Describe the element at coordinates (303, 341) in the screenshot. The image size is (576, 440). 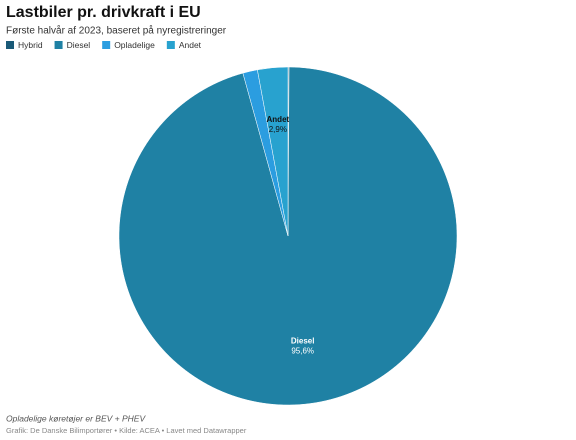
I see `slice-name: Diesel` at that location.